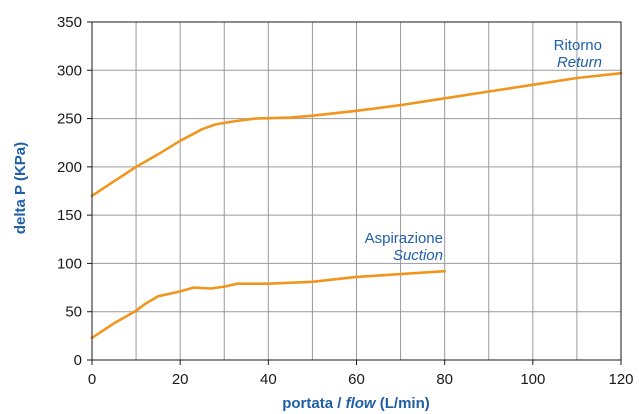  What do you see at coordinates (532, 379) in the screenshot?
I see `x-tick-label: 100` at bounding box center [532, 379].